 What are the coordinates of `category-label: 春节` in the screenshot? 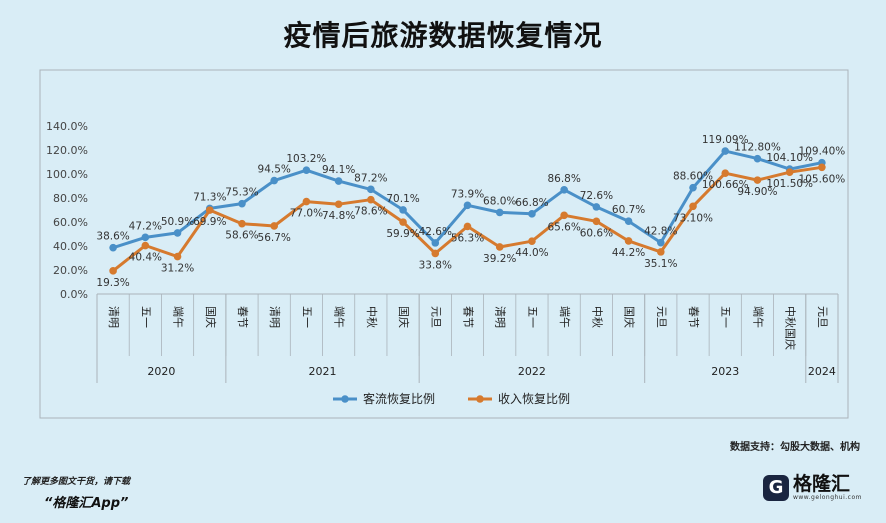 It's located at (468, 317).